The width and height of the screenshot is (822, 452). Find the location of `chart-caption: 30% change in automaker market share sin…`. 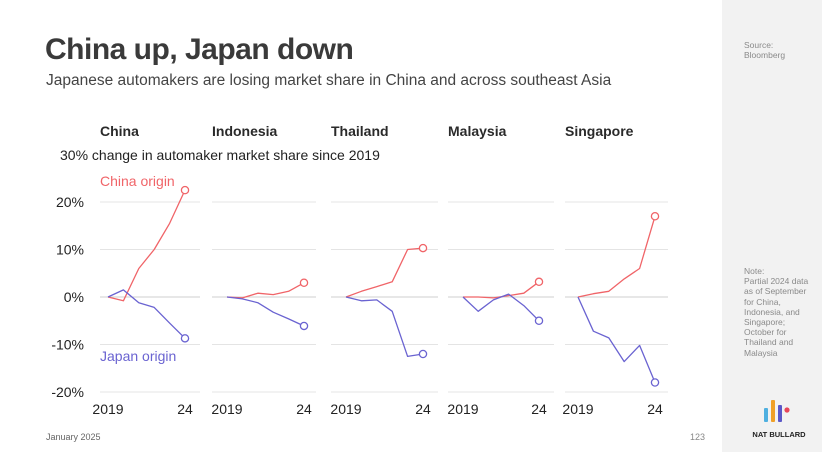

chart-caption: 30% change in automaker market share sin… is located at coordinates (220, 155).